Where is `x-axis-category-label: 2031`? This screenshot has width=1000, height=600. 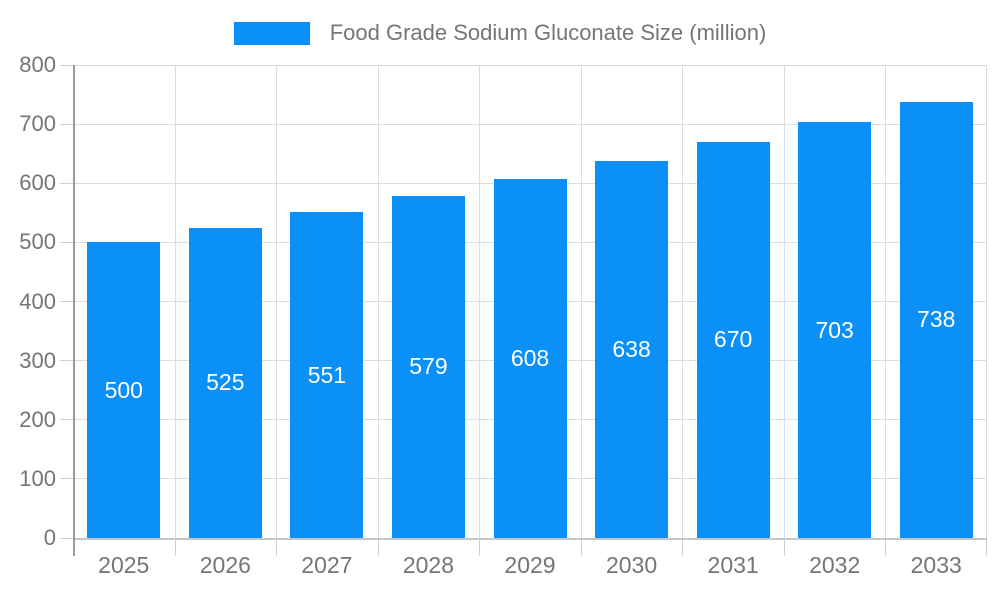
x-axis-category-label: 2031 is located at coordinates (733, 565).